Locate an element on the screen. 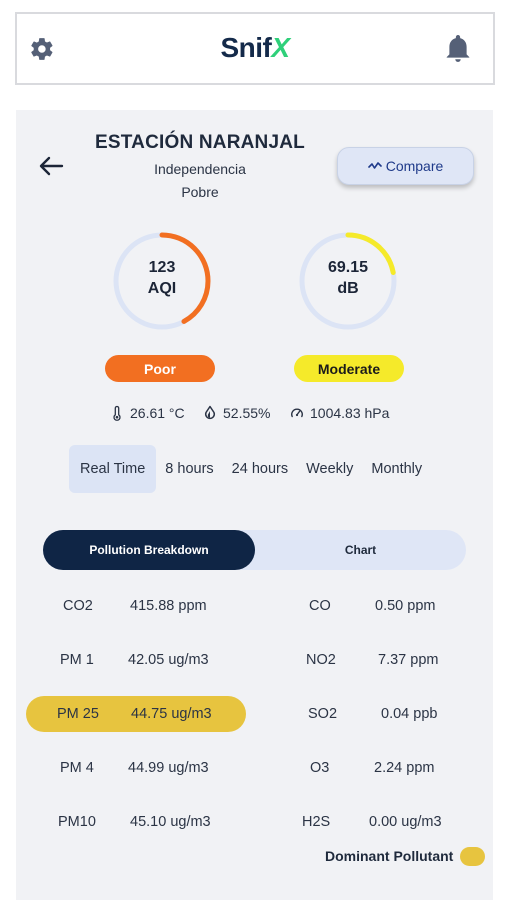 The height and width of the screenshot is (900, 507). pollutant-row-pm1: PM 1 42.05 ug/m3 is located at coordinates (136, 660).